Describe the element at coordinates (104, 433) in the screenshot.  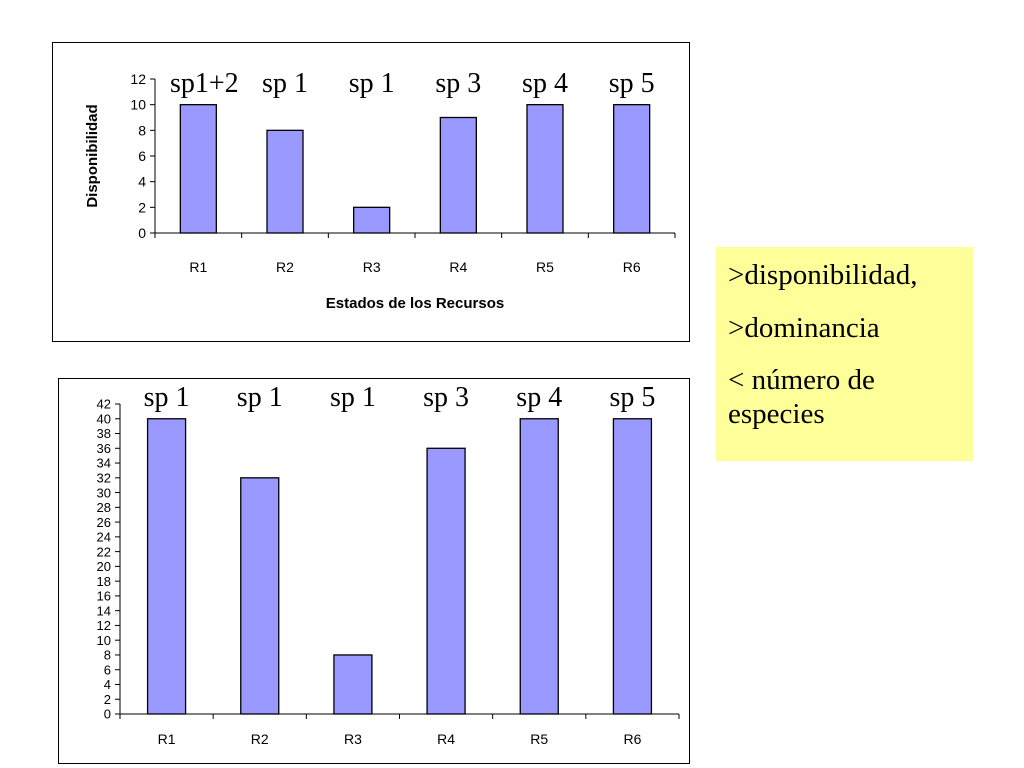
I see `y-tick-label: 38` at that location.